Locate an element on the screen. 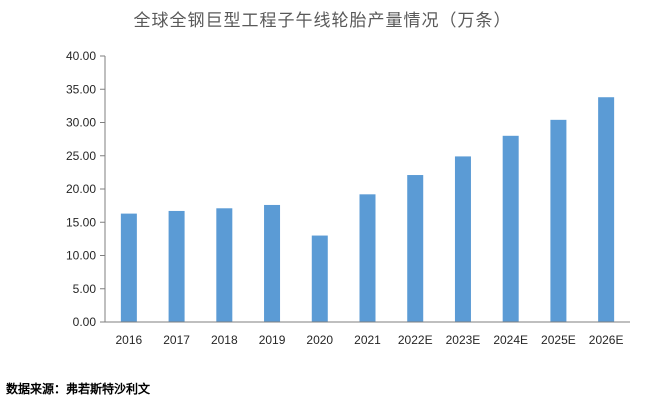  bar-2021 is located at coordinates (367, 258).